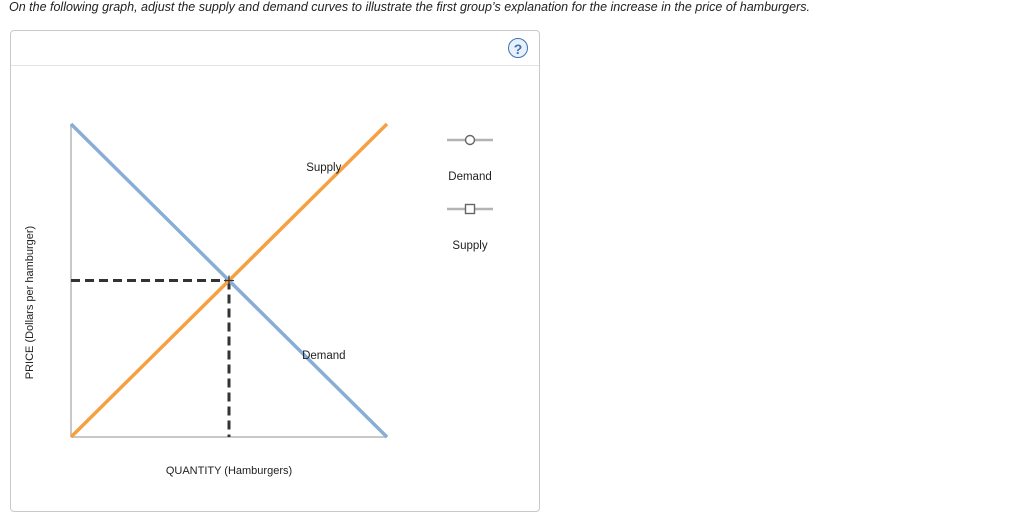 The width and height of the screenshot is (1024, 517). I want to click on help-button: ?, so click(518, 48).